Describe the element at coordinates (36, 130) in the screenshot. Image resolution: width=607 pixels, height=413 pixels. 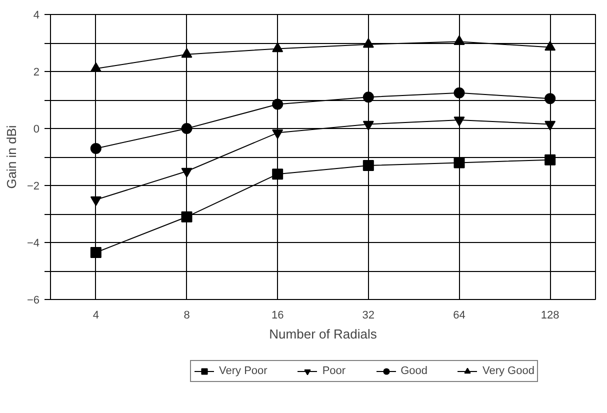
I see `y-tick-label: 0` at that location.